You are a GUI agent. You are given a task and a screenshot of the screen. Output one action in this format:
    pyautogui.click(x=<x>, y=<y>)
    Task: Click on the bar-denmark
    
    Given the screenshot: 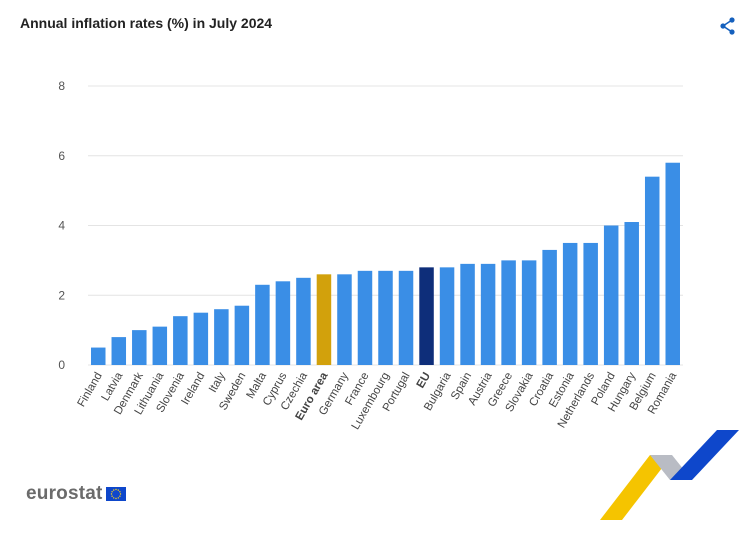 What is the action you would take?
    pyautogui.click(x=139, y=347)
    